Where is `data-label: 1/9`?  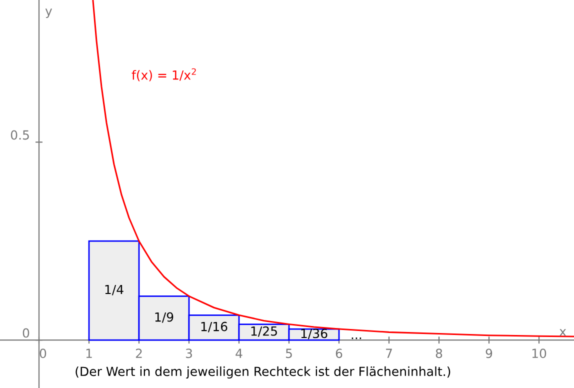 data-label: 1/9 is located at coordinates (164, 317).